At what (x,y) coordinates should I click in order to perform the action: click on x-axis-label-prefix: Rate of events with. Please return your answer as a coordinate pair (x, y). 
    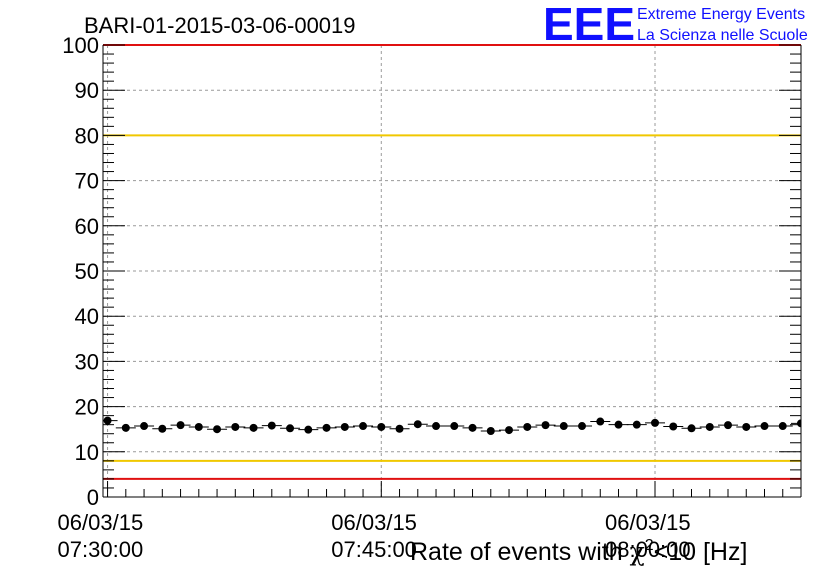
    Looking at the image, I should click on (520, 552).